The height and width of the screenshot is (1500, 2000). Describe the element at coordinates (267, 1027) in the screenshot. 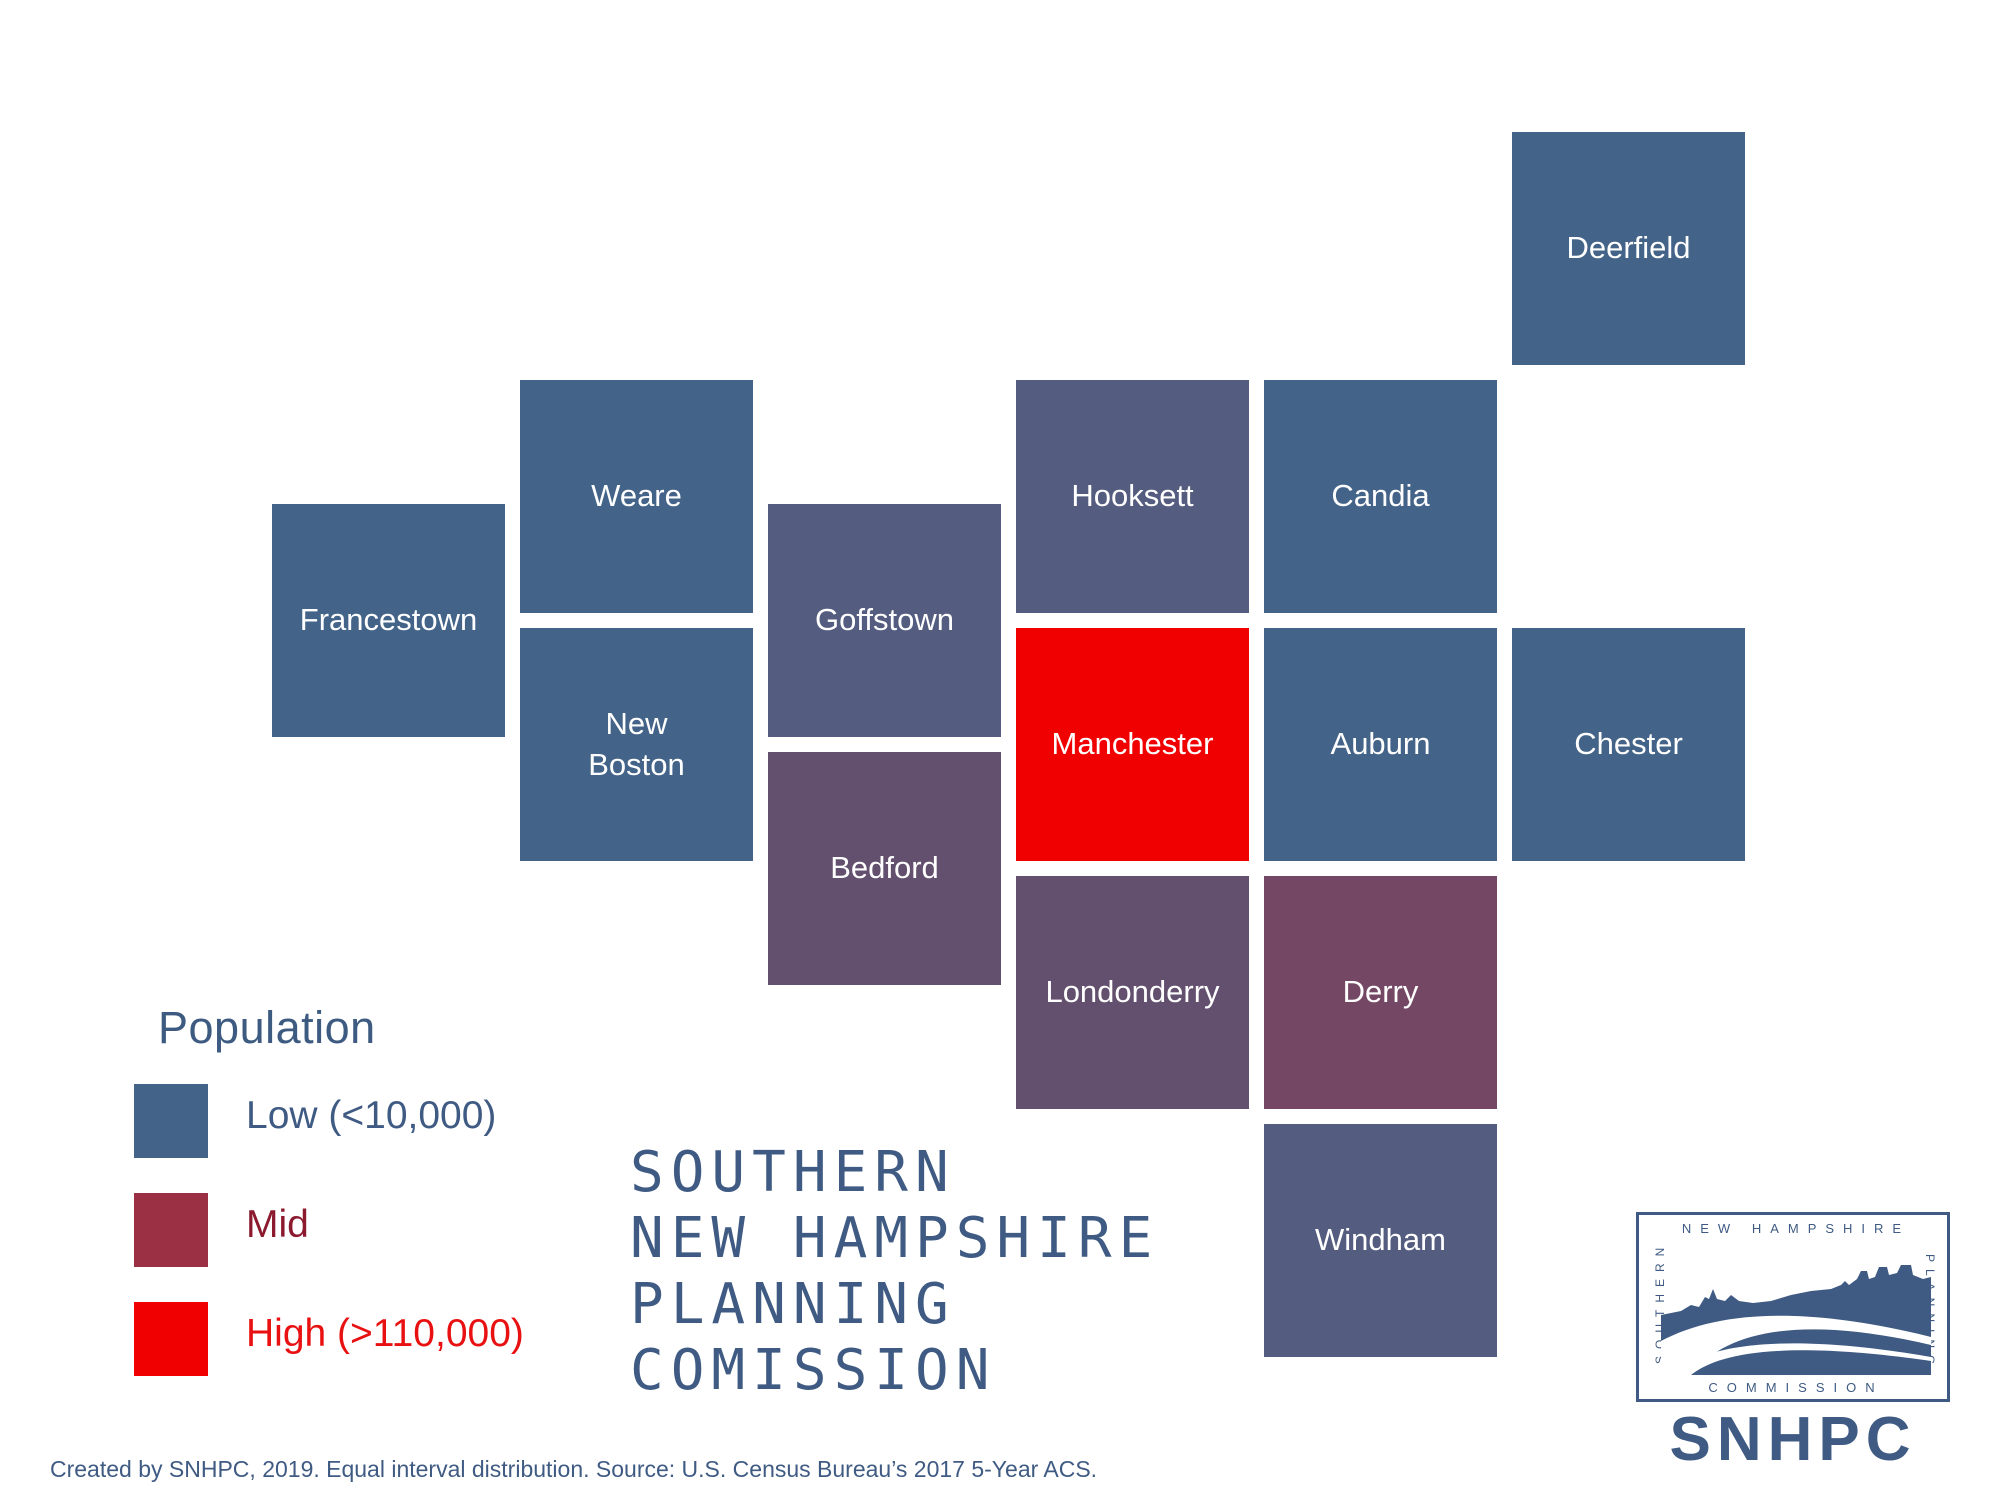

I see `legend-title: Population` at that location.